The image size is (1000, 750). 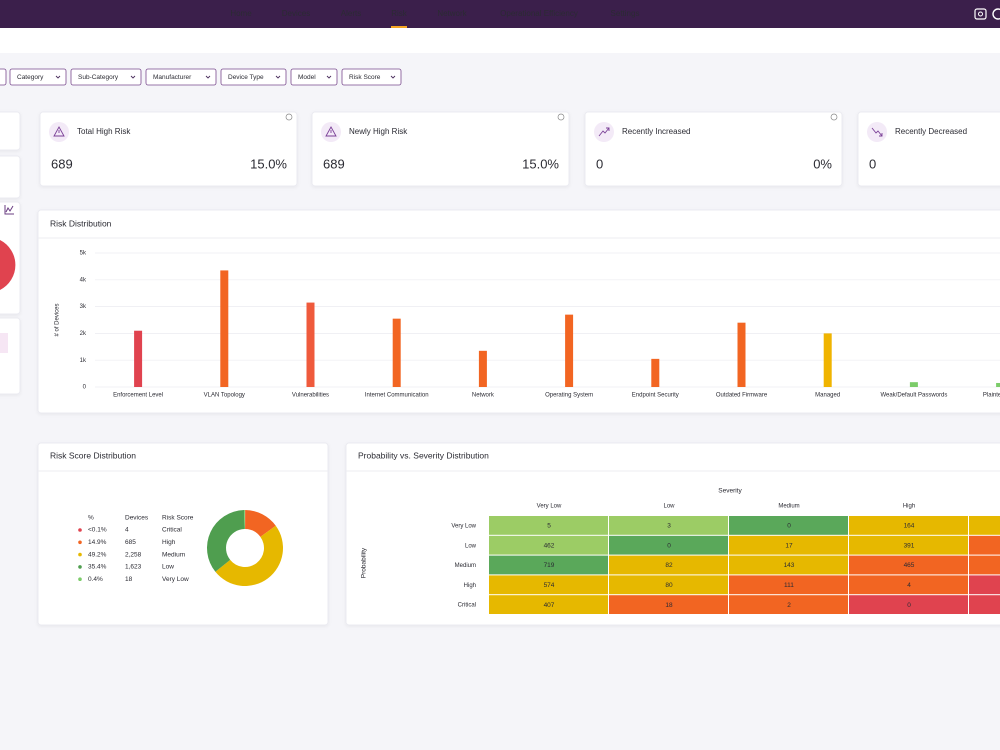 I want to click on table-header: Risk Score, so click(x=178, y=518).